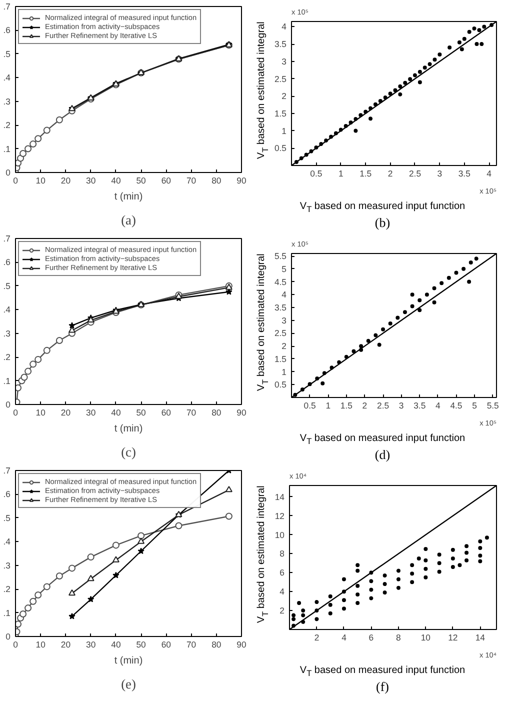 This screenshot has width=510, height=710. Describe the element at coordinates (401, 405) in the screenshot. I see `x-tick-label: 3` at that location.